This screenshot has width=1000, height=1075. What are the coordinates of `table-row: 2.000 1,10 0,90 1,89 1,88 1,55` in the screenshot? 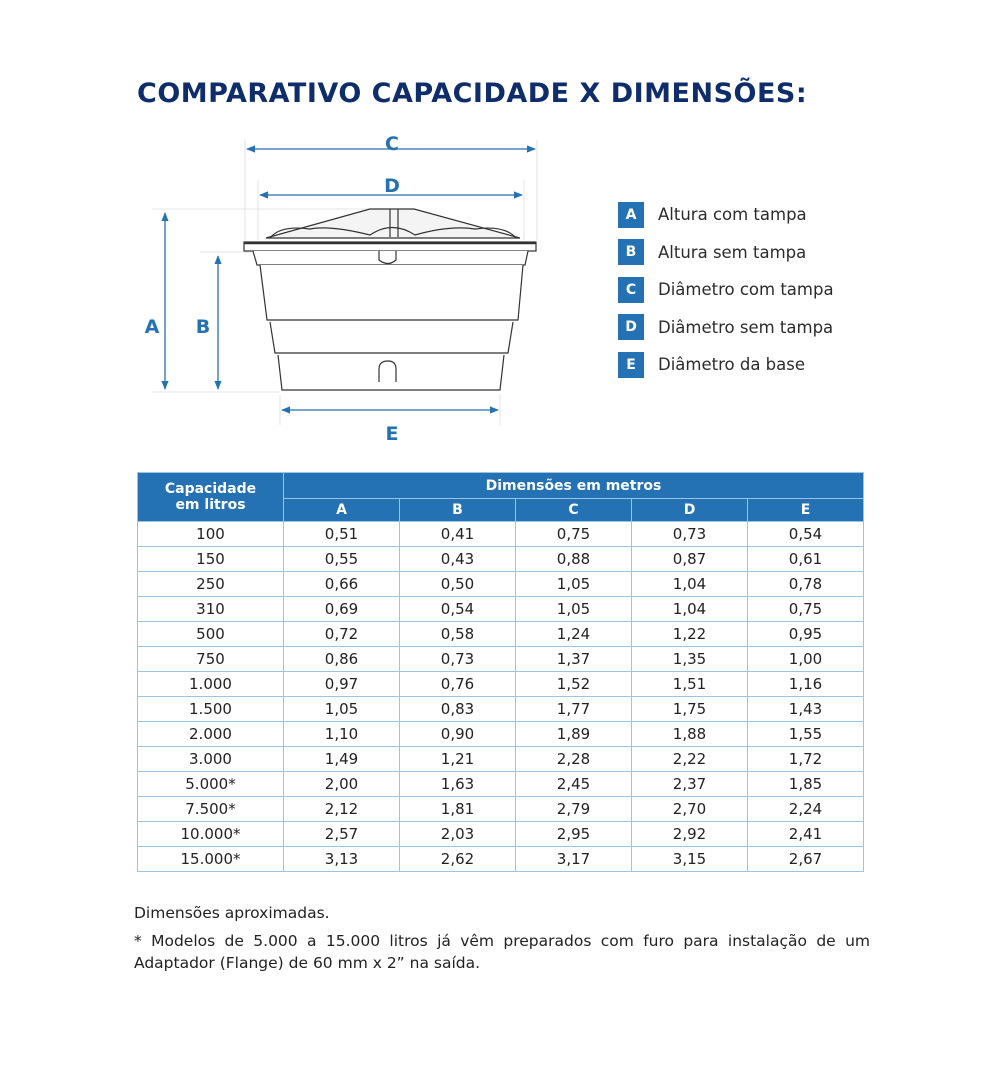 It's located at (500, 734).